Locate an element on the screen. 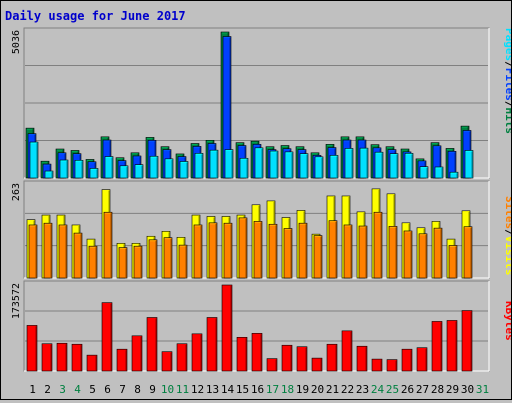 The height and width of the screenshot is (403, 512). x-tick-label: 14 is located at coordinates (228, 389).